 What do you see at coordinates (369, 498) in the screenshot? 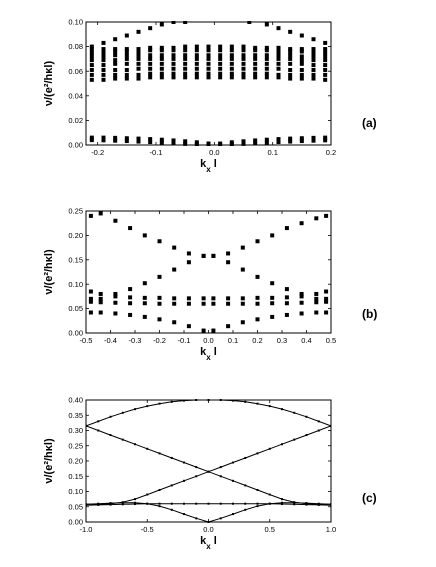
I see `panel-label: (c)` at bounding box center [369, 498].